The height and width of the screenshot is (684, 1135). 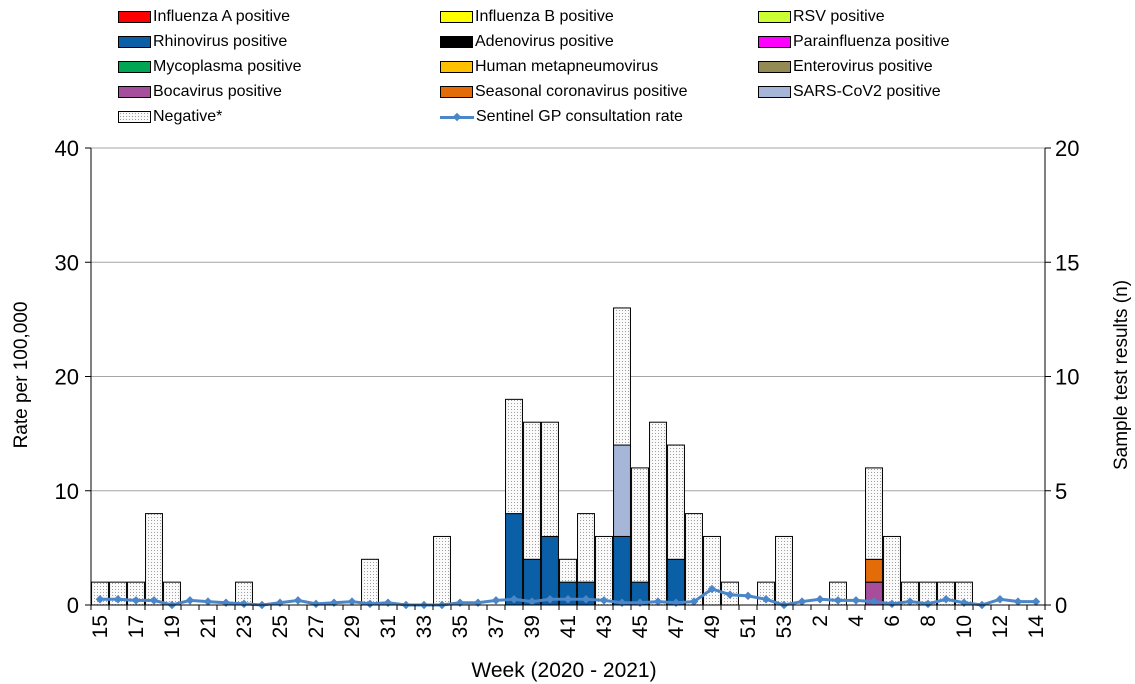 I want to click on legend-item: Parainfluenza positive, so click(x=854, y=42).